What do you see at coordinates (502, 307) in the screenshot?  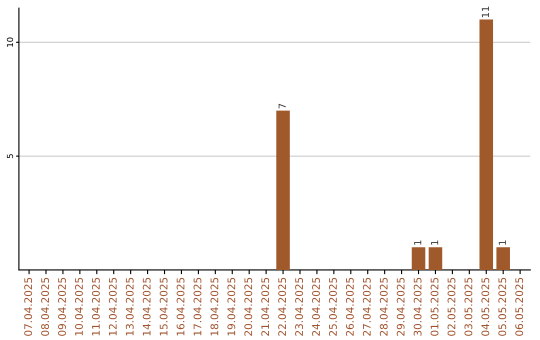 I see `x-tick-label: 05.05.2025` at bounding box center [502, 307].